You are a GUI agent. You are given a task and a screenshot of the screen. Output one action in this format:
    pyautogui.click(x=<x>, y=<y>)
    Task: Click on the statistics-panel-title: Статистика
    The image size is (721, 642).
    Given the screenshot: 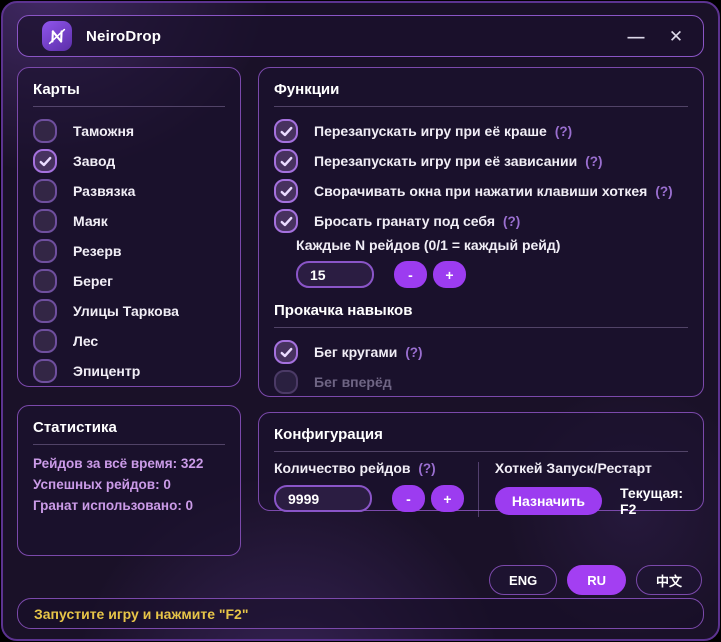 What is the action you would take?
    pyautogui.click(x=129, y=425)
    